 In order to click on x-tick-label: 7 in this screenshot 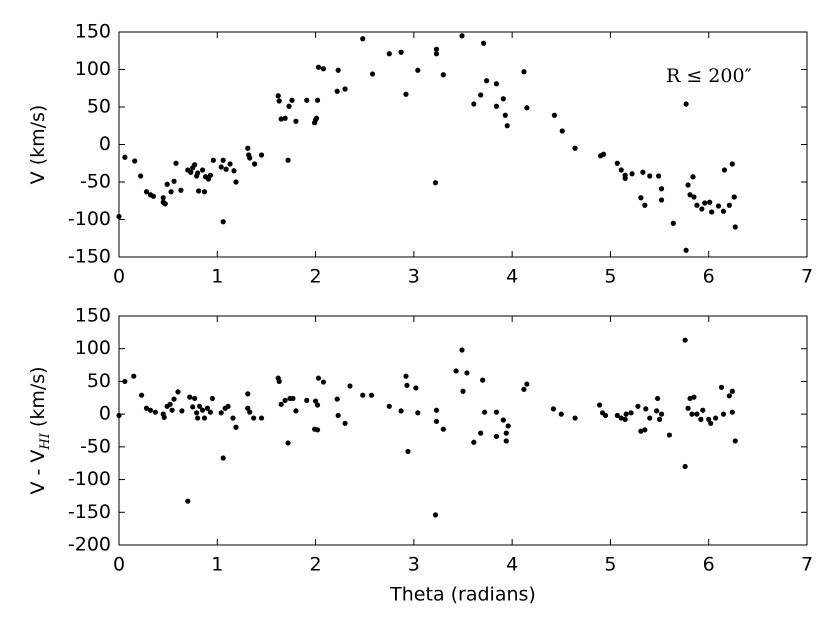, I will do `click(807, 277)`.